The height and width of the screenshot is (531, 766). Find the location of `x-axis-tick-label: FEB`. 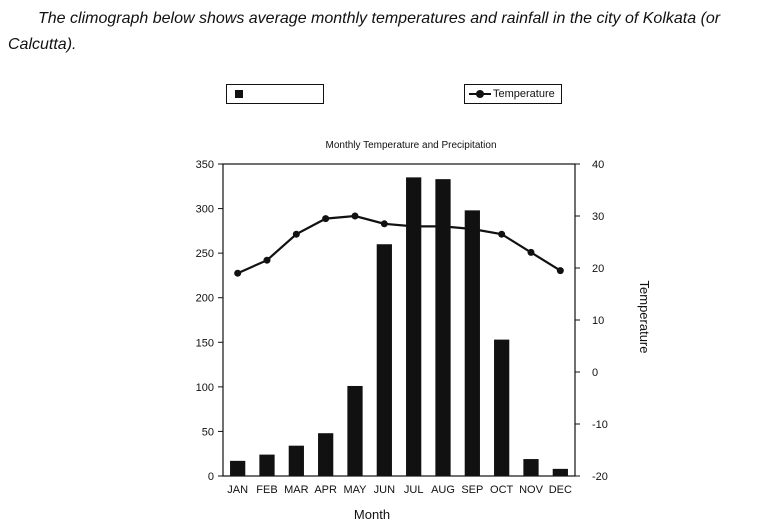

x-axis-tick-label: FEB is located at coordinates (266, 490).